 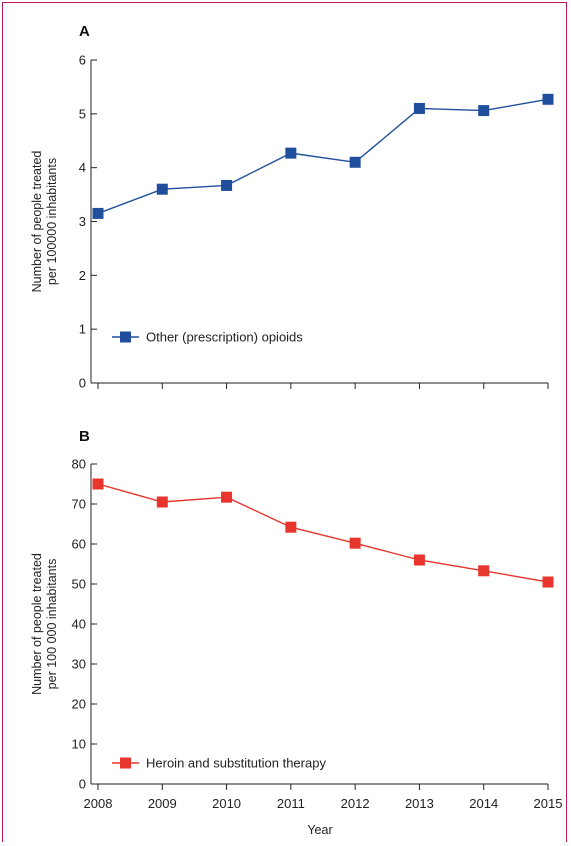 I want to click on y-tick-label: 70, so click(x=79, y=504).